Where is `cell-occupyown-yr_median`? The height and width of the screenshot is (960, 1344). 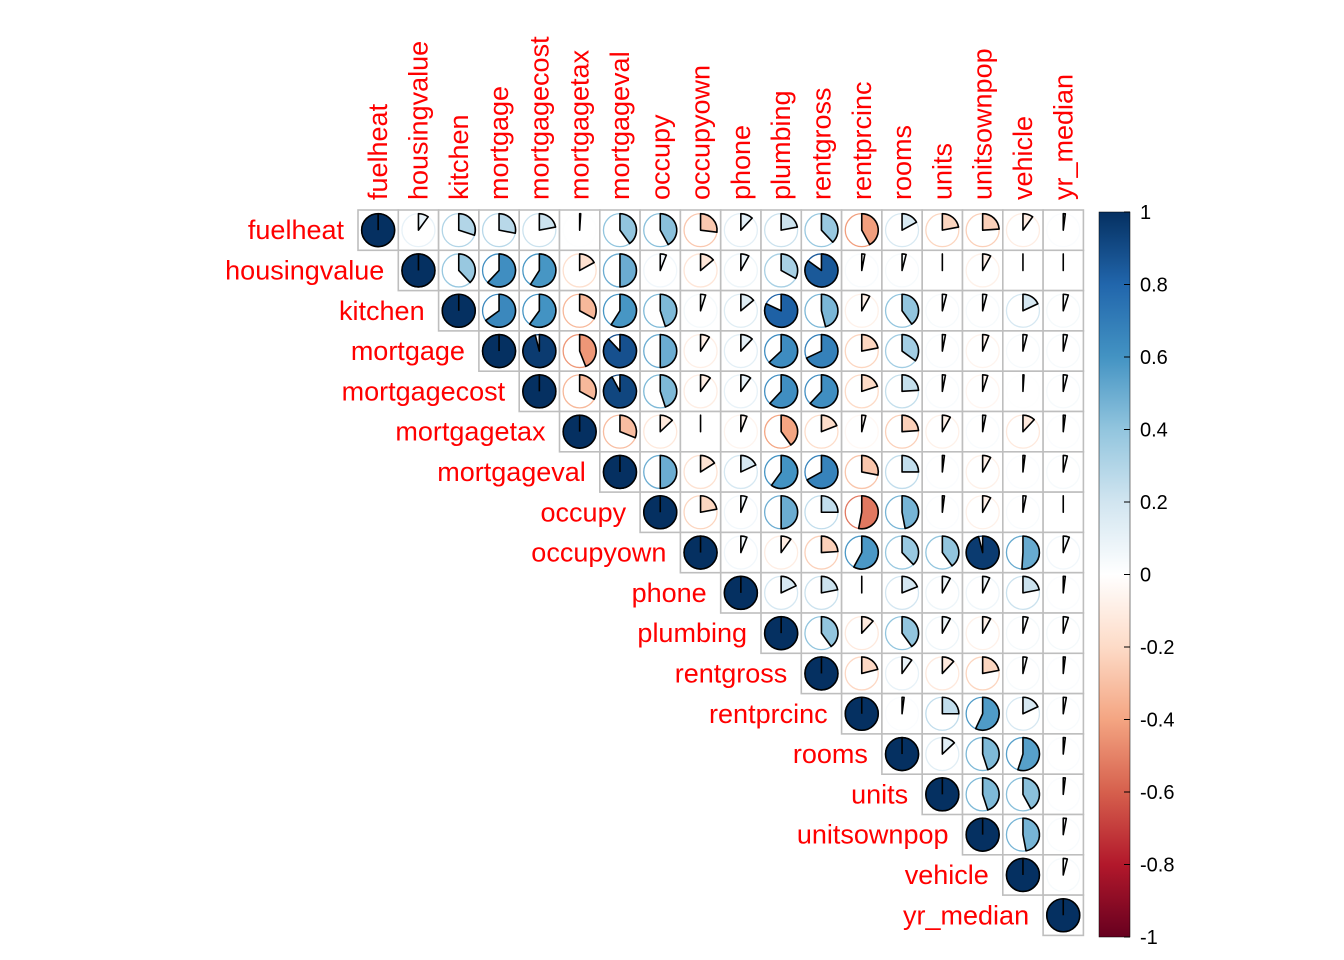
cell-occupyown-yr_median is located at coordinates (1063, 552).